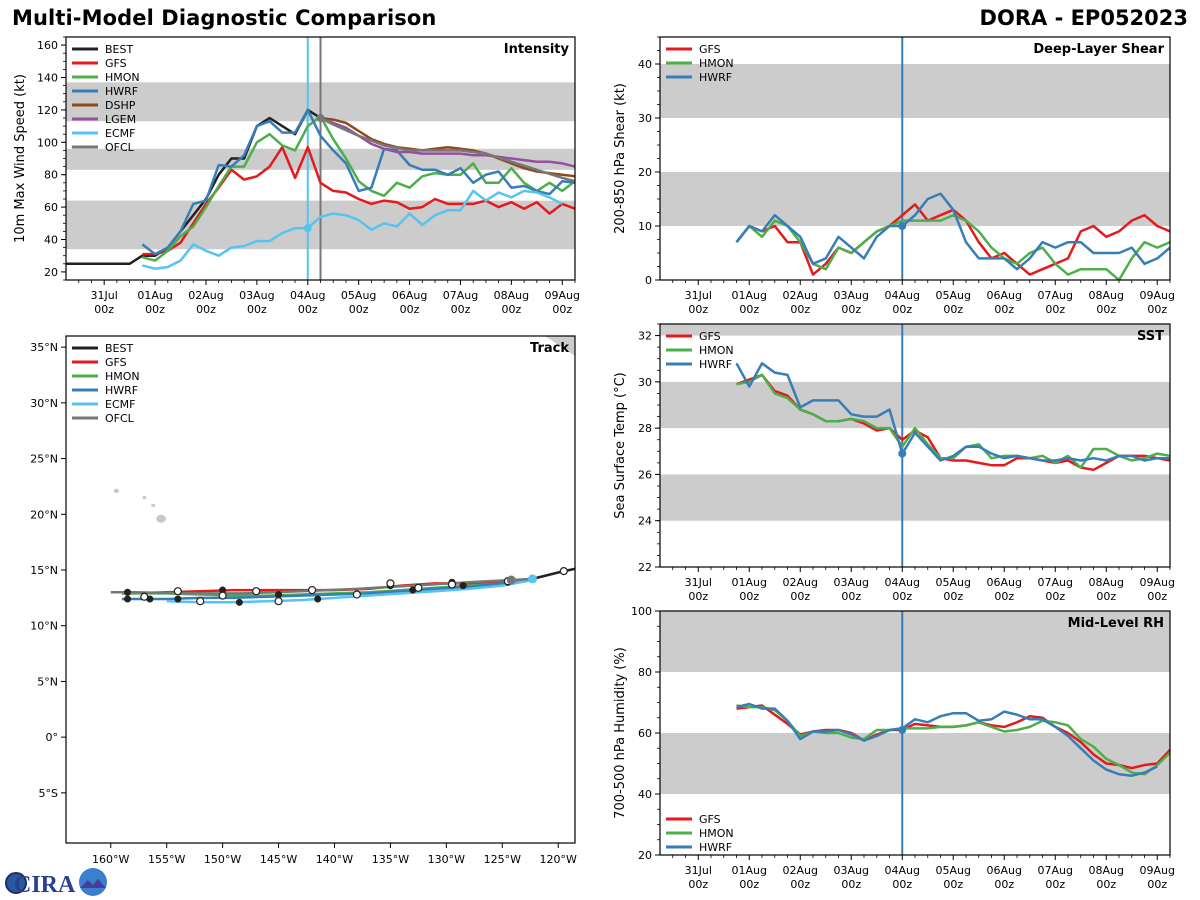 The width and height of the screenshot is (1200, 900). What do you see at coordinates (44, 459) in the screenshot?
I see `y-tick-label: 25°N` at bounding box center [44, 459].